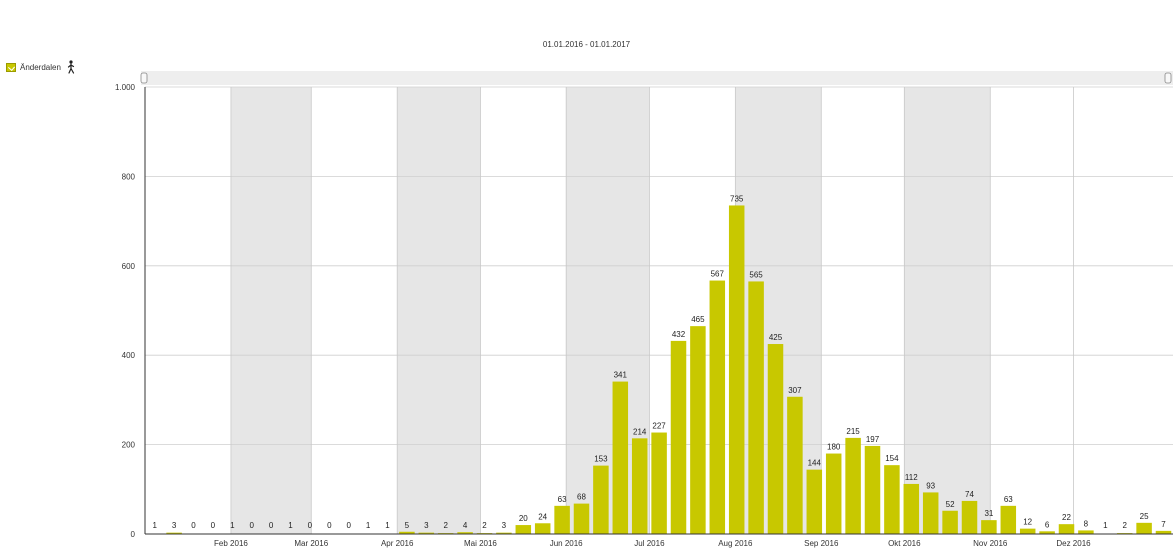  Describe the element at coordinates (621, 375) in the screenshot. I see `data-label: 341` at that location.